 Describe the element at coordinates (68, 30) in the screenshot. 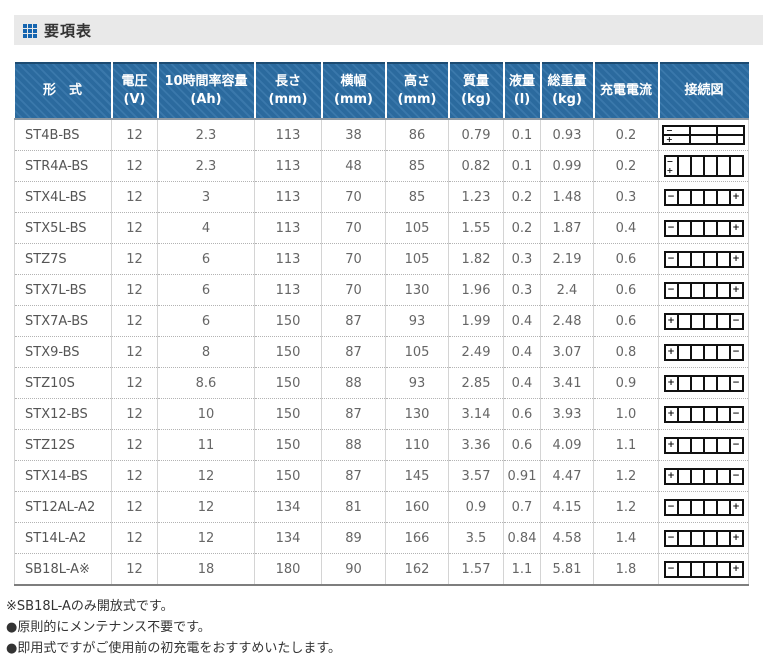

I see `page-title: 要項表` at that location.